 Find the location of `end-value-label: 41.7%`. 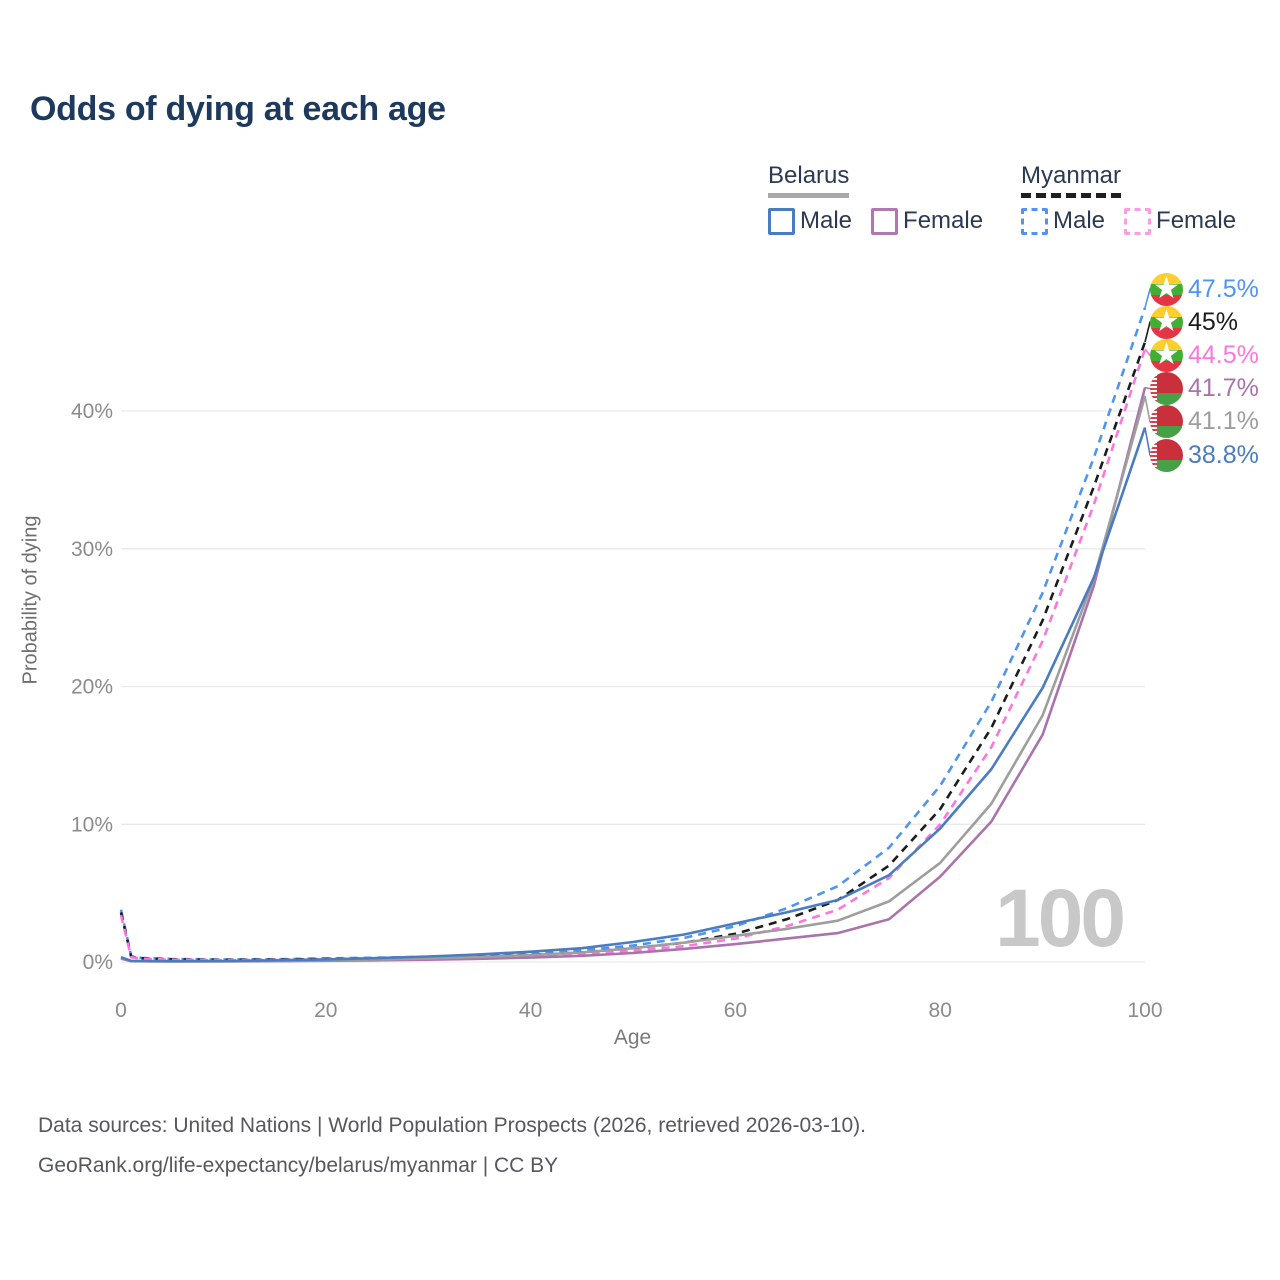

end-value-label: 41.7% is located at coordinates (1223, 388).